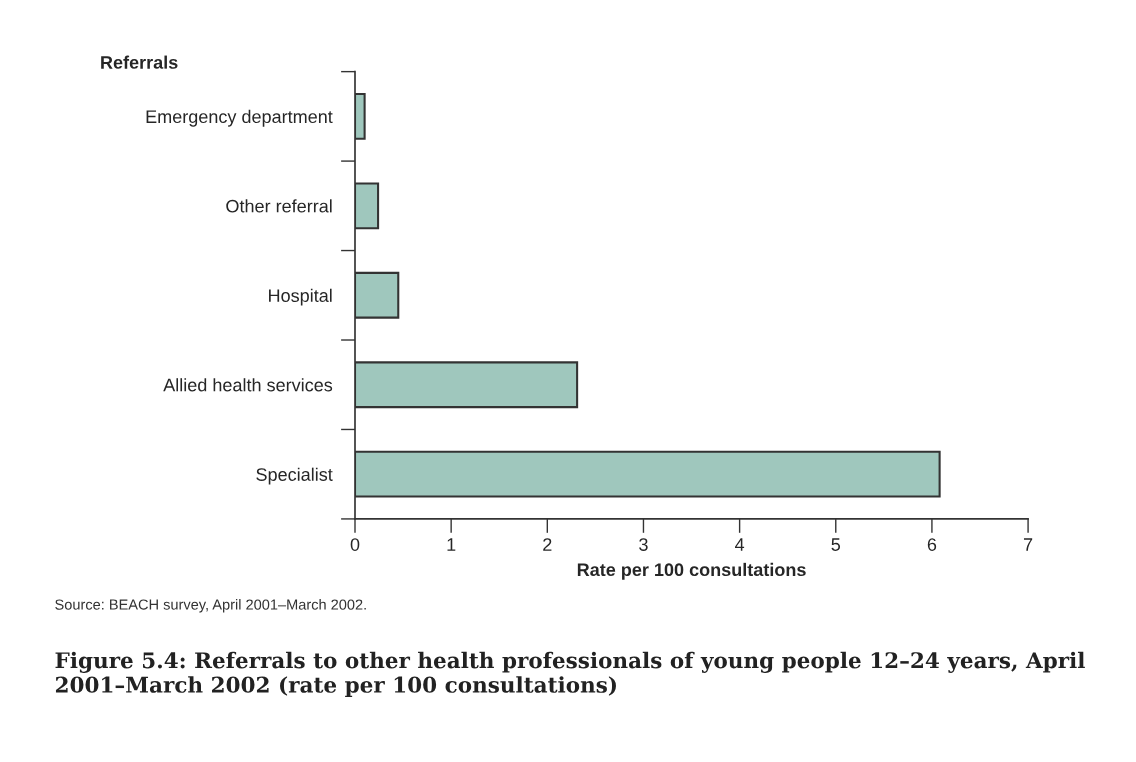  Describe the element at coordinates (547, 544) in the screenshot. I see `x-tick-label: 2` at that location.